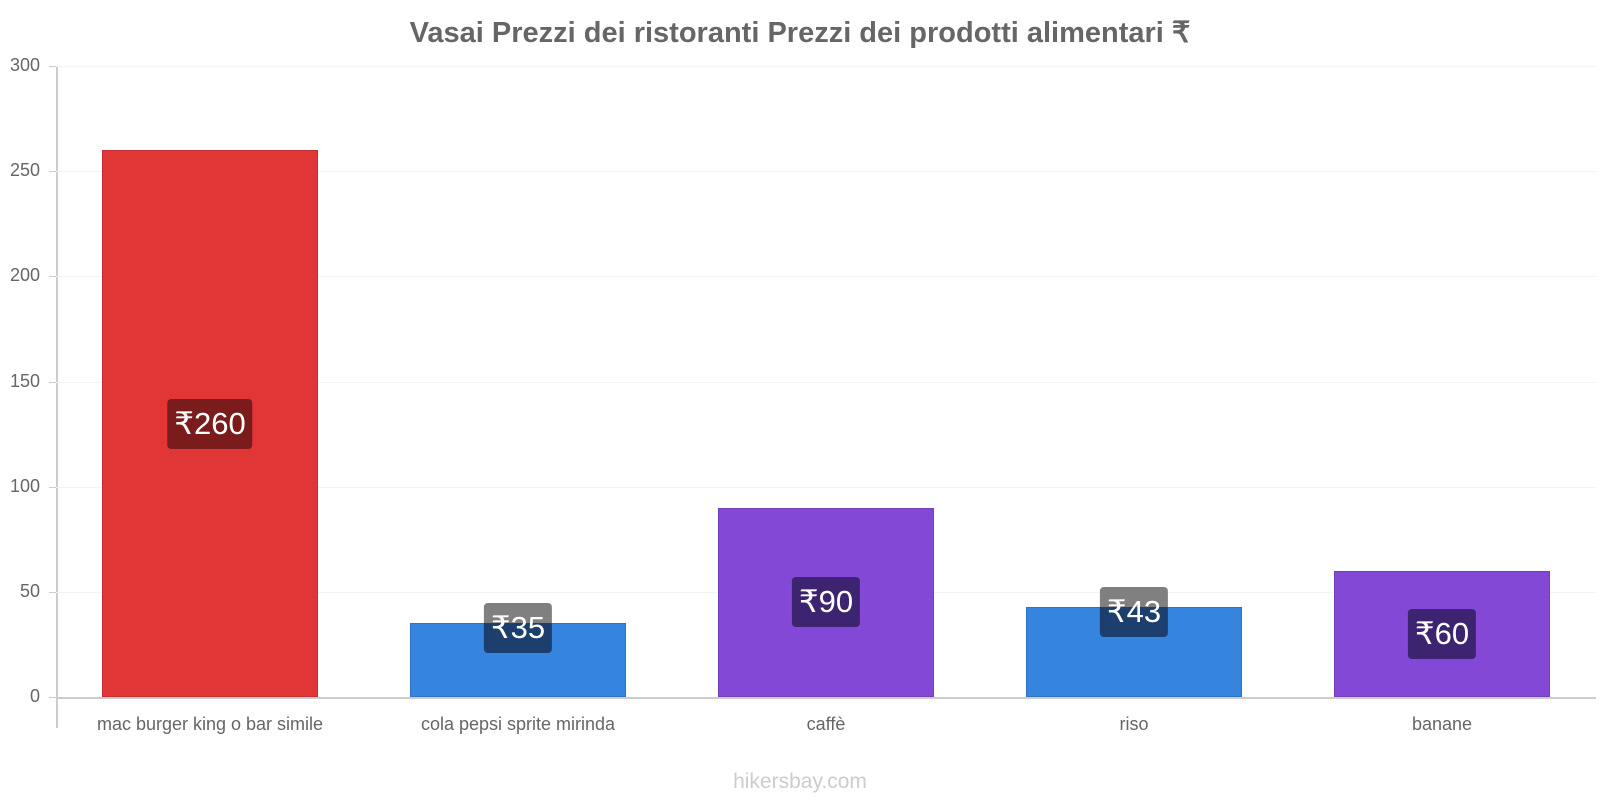 The height and width of the screenshot is (800, 1600). What do you see at coordinates (826, 724) in the screenshot?
I see `x-category-label: caffè` at bounding box center [826, 724].